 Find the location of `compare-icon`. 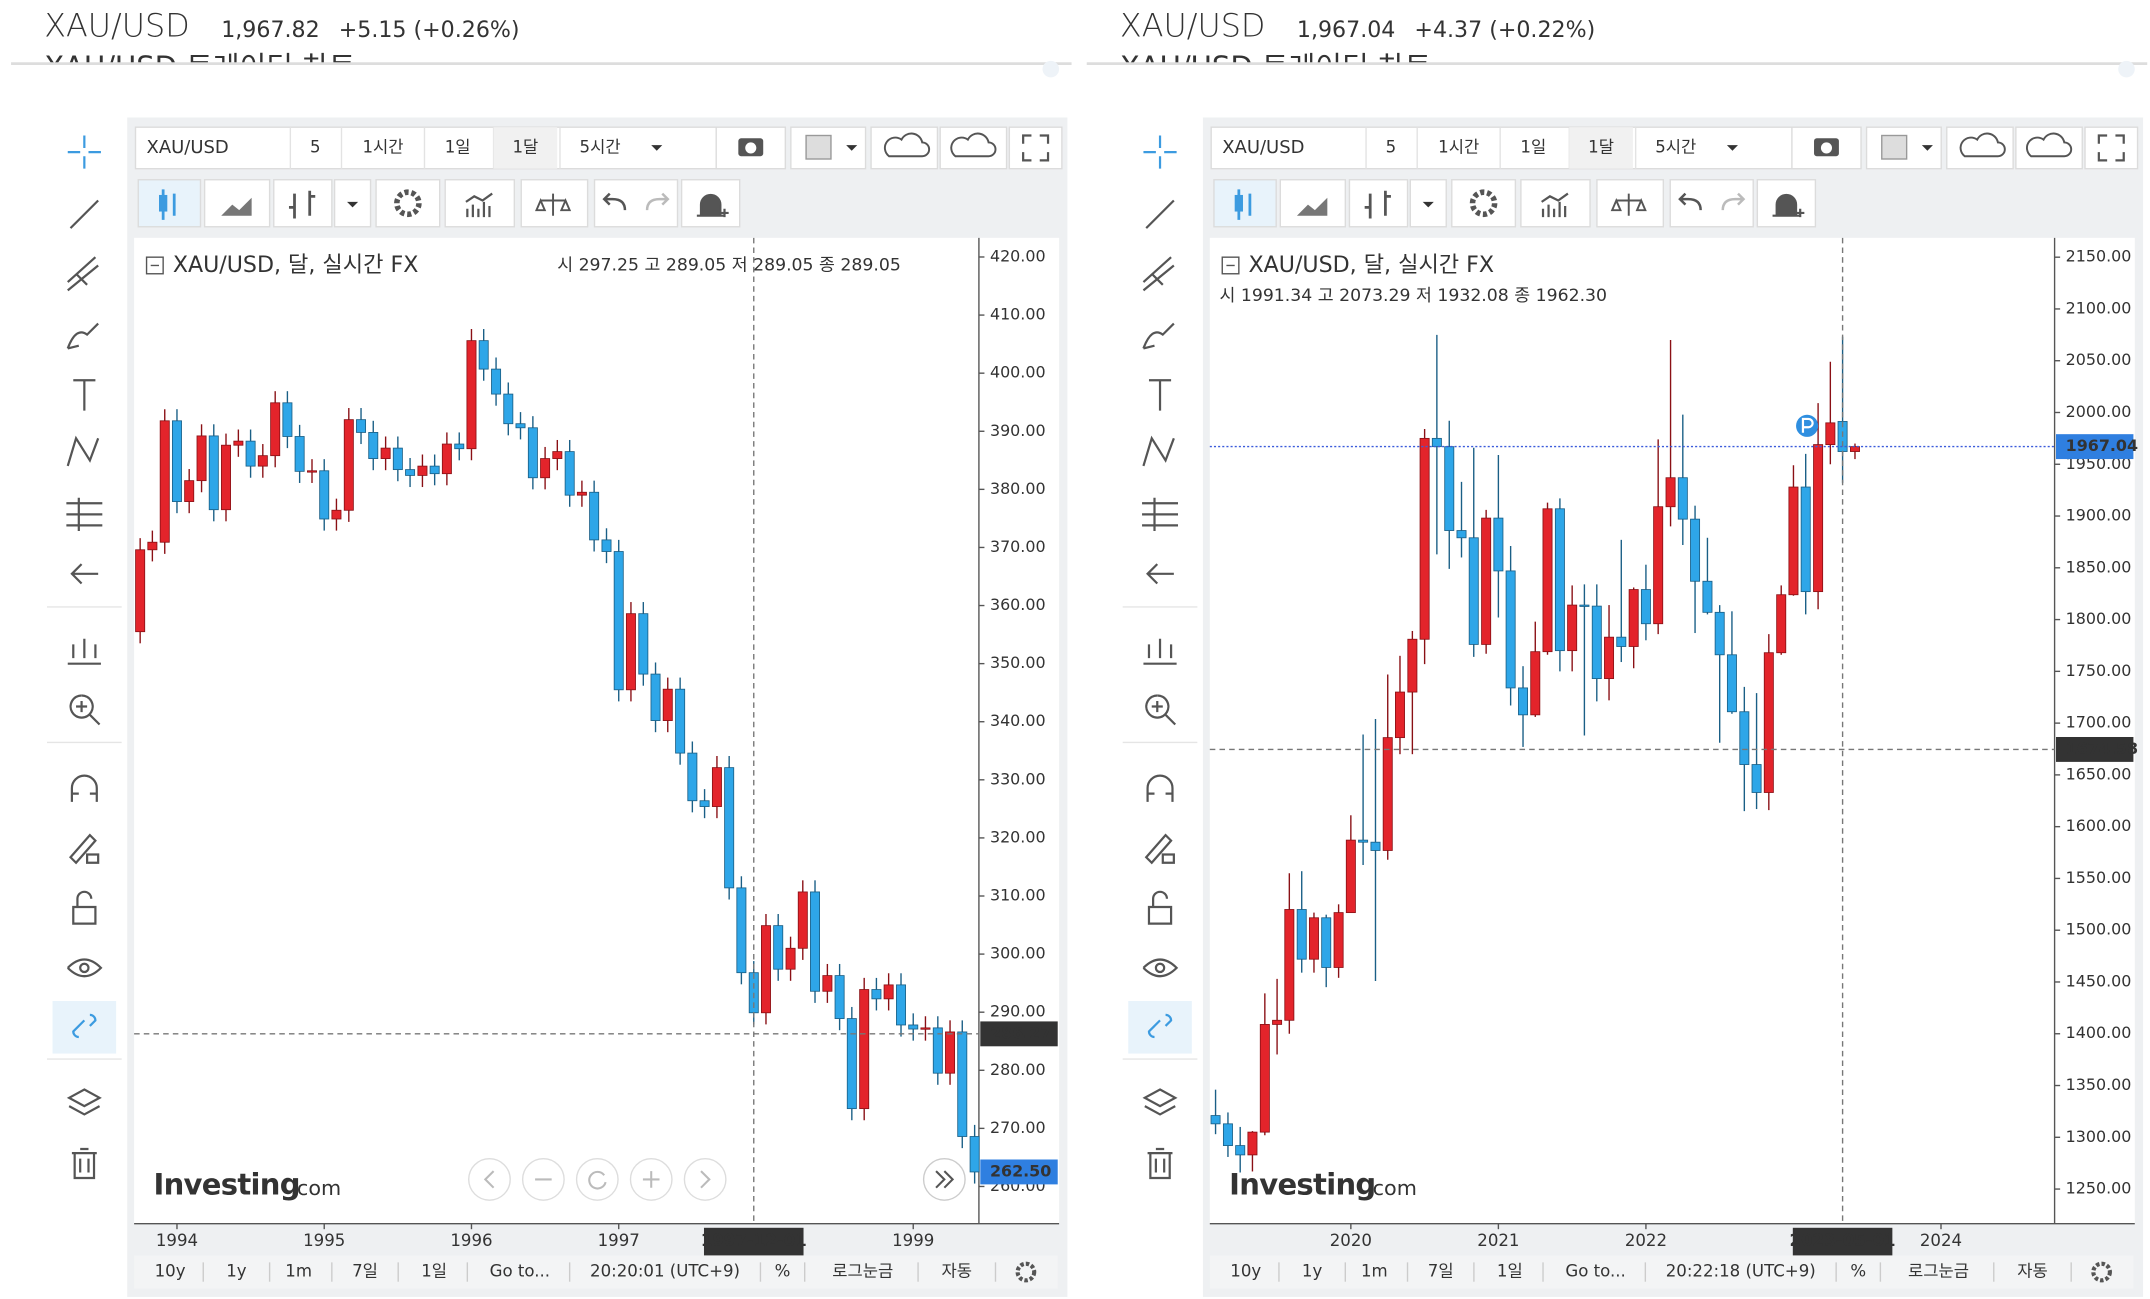

compare-icon is located at coordinates (1628, 204).